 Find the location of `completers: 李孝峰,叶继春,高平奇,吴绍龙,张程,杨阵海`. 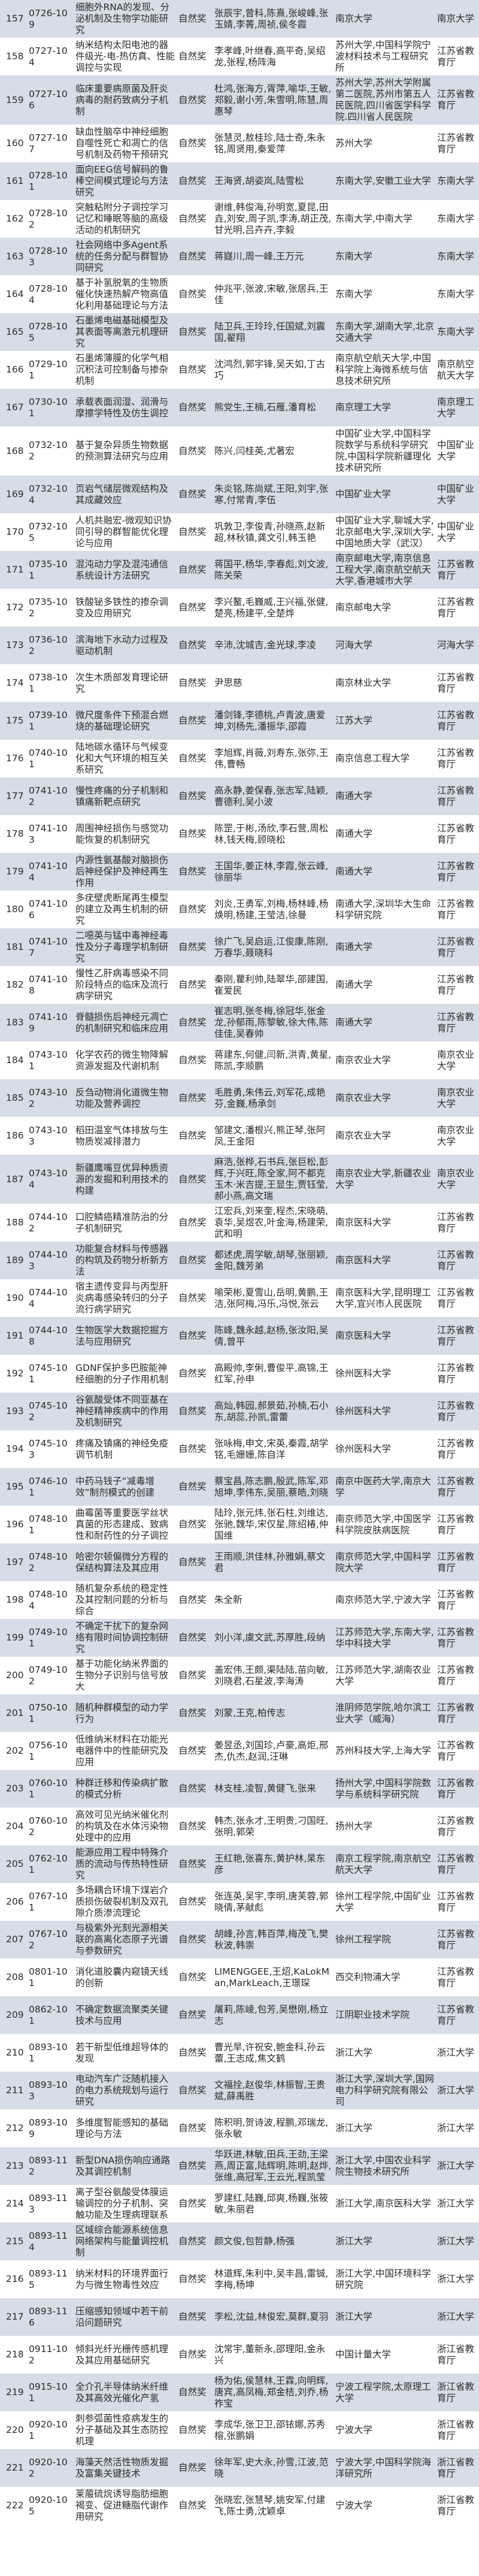

completers: 李孝峰,叶继春,高平奇,吴绍龙,张程,杨阵海 is located at coordinates (270, 56).